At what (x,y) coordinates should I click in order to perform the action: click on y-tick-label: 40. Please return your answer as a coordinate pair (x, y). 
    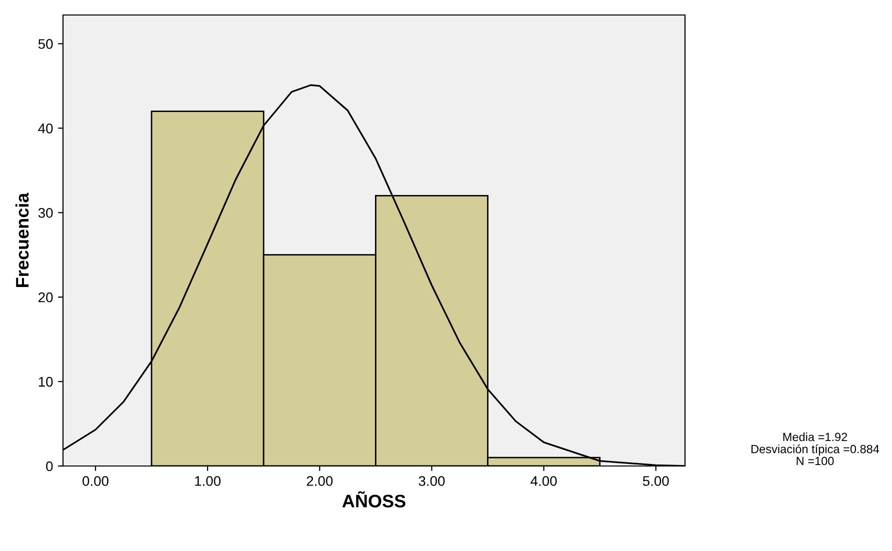
    Looking at the image, I should click on (45, 129).